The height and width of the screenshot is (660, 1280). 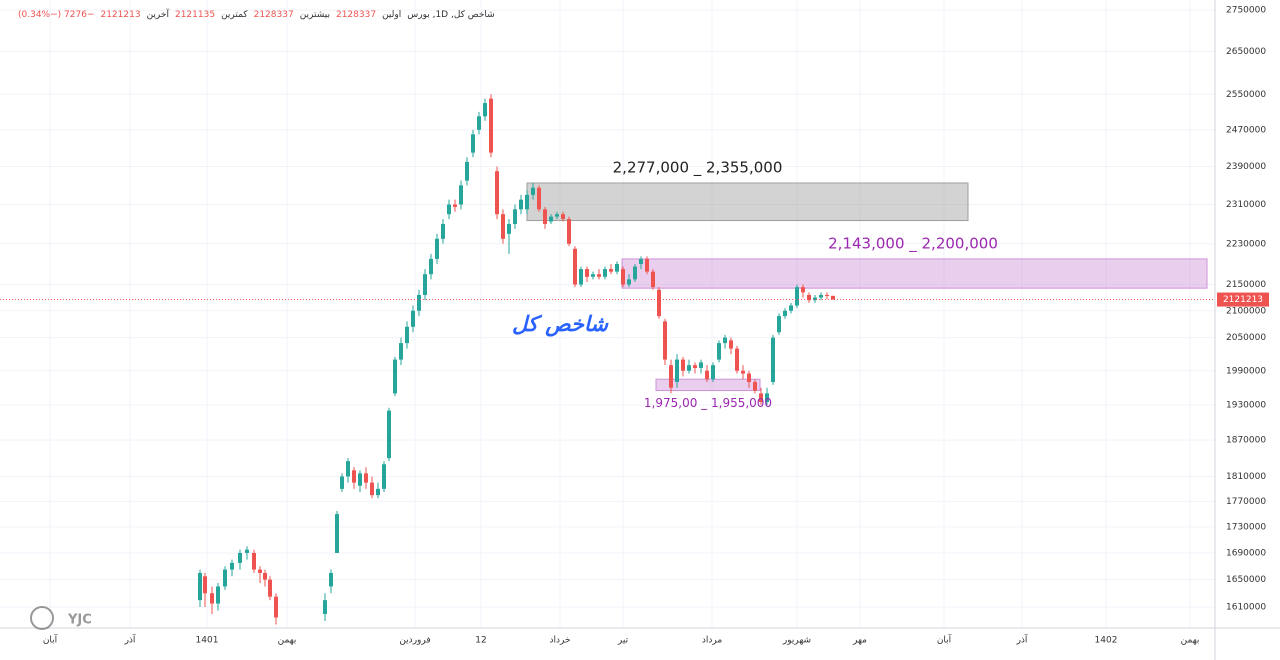 I want to click on y-tick-label: 1650000, so click(x=1246, y=580).